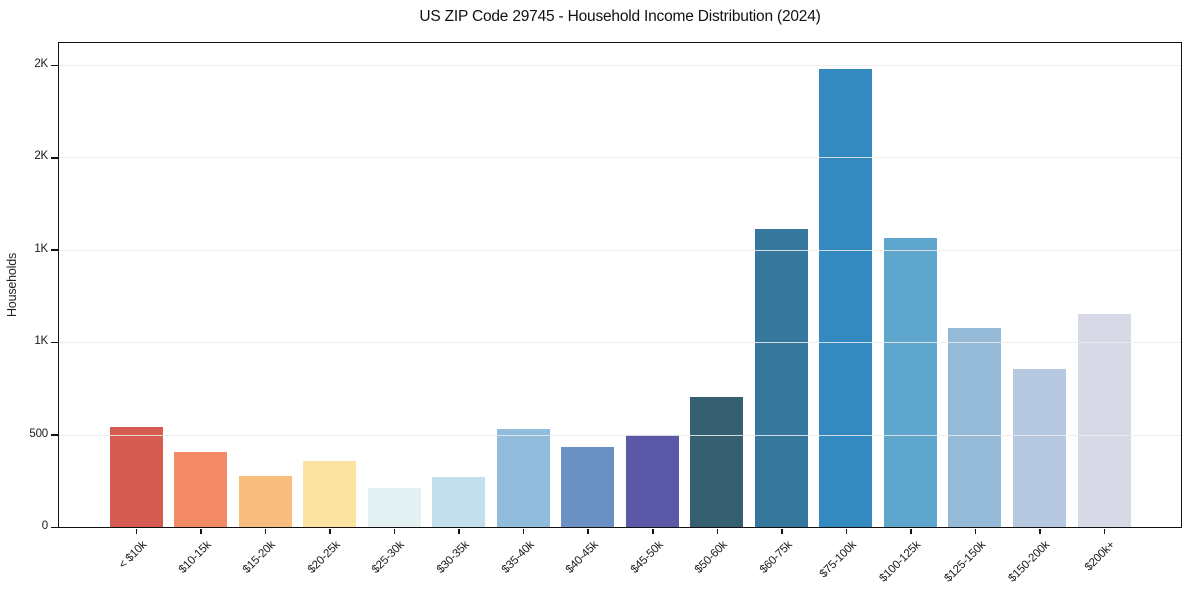 The width and height of the screenshot is (1189, 590). I want to click on x-tick-label: $100-125k, so click(900, 561).